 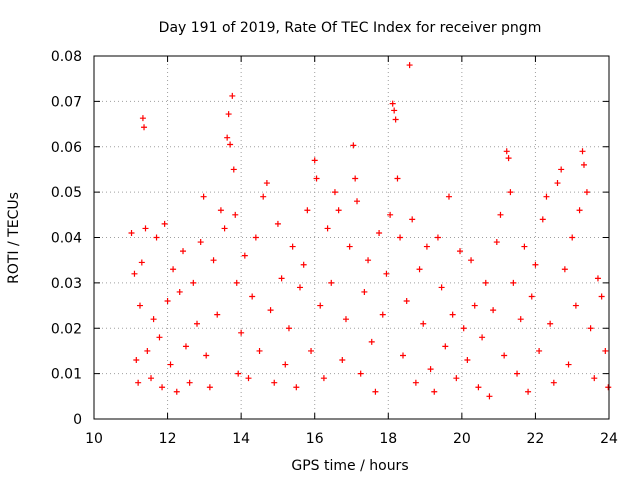 I want to click on y-tick-labels: 0 0.01 0.02 0.03 0.04 0.05 0.06 0.07 0.08, so click(x=66, y=238).